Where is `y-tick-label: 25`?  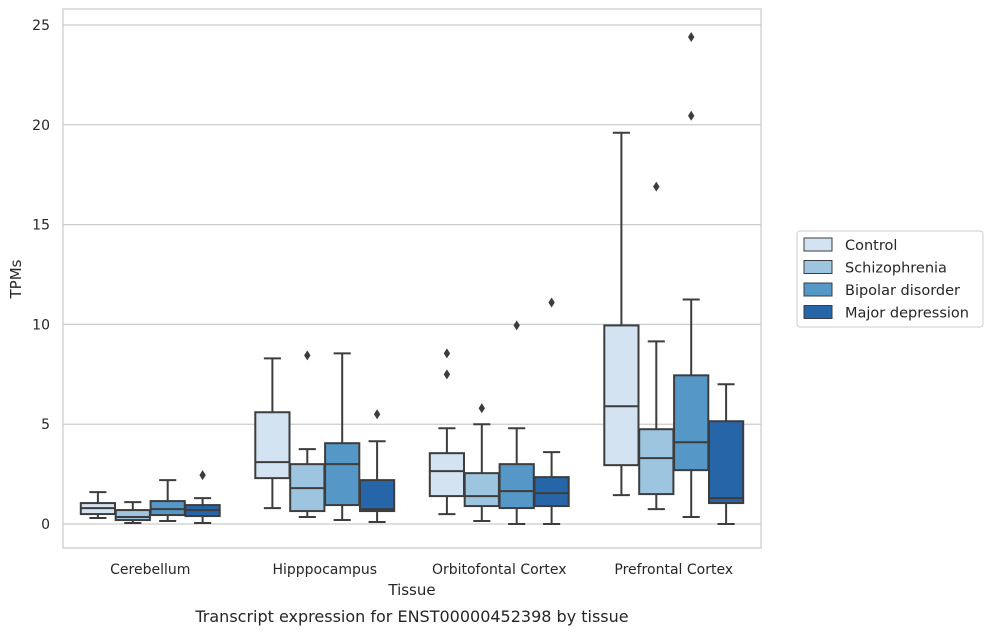 y-tick-label: 25 is located at coordinates (41, 26).